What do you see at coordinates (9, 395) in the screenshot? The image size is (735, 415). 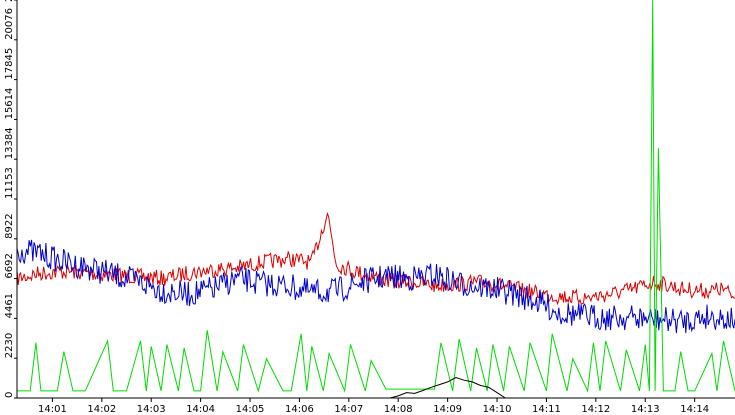 I see `y-tick-label: 0` at bounding box center [9, 395].